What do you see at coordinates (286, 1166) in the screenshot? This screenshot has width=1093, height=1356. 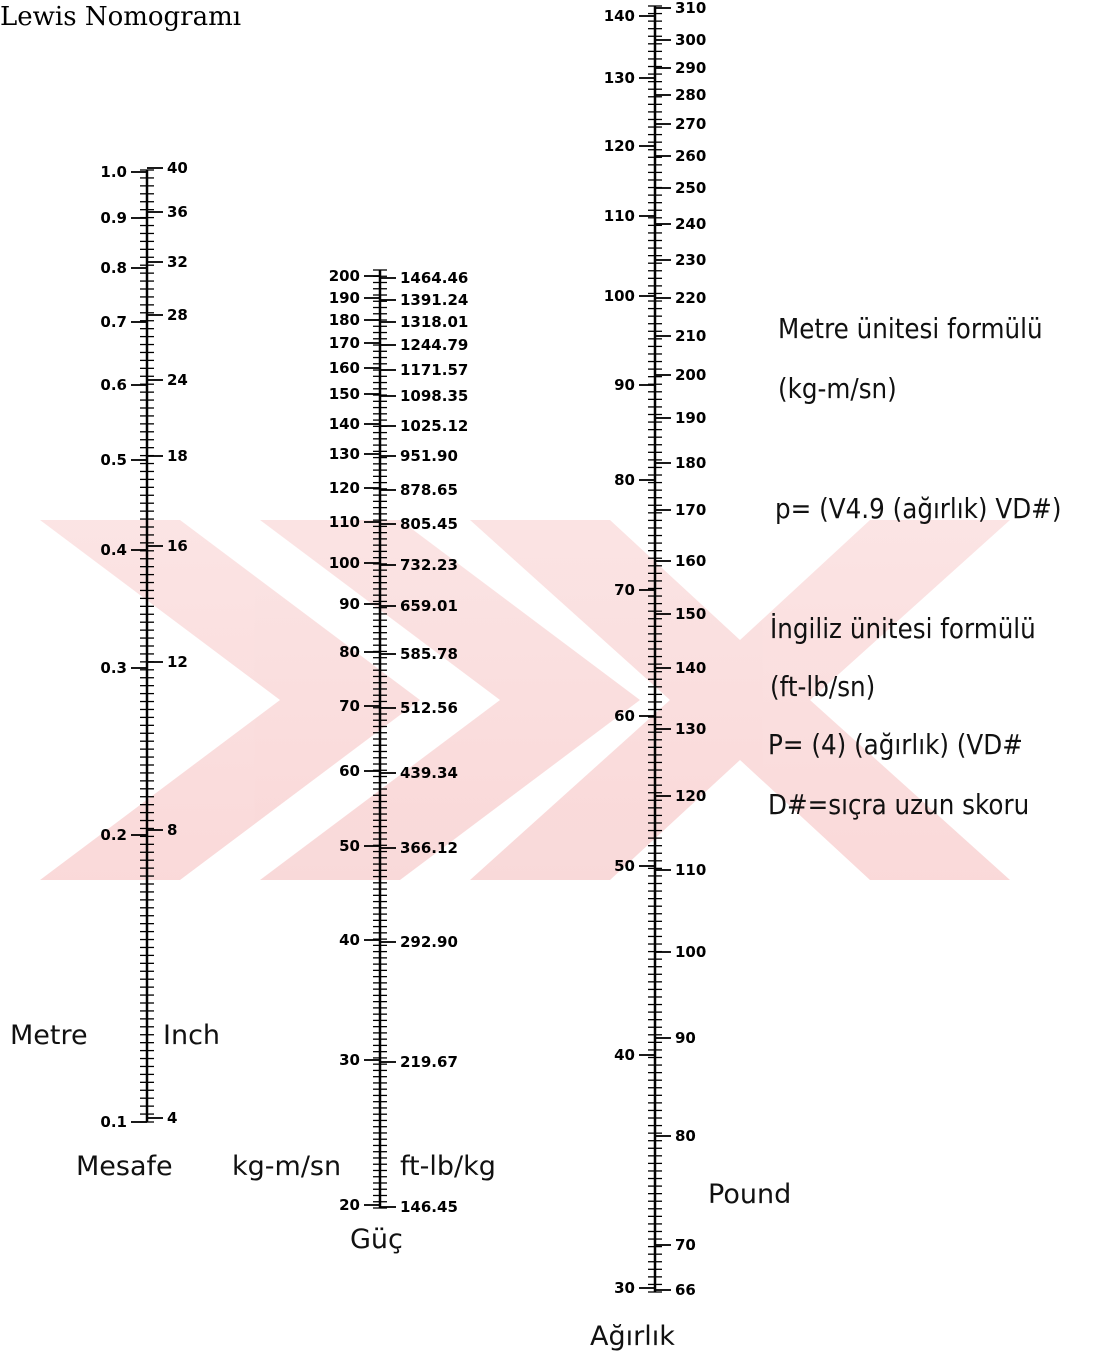 I see `guc-left-unit: kg-m/sn` at bounding box center [286, 1166].